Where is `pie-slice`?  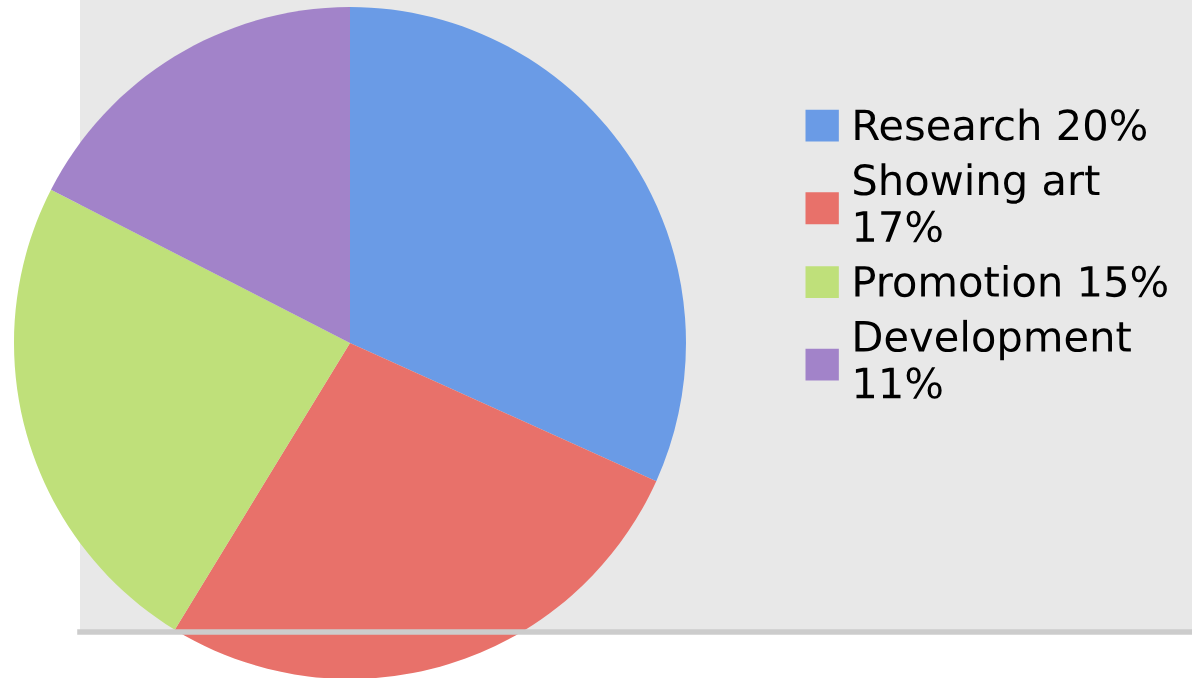
pie-slice is located at coordinates (200, 175).